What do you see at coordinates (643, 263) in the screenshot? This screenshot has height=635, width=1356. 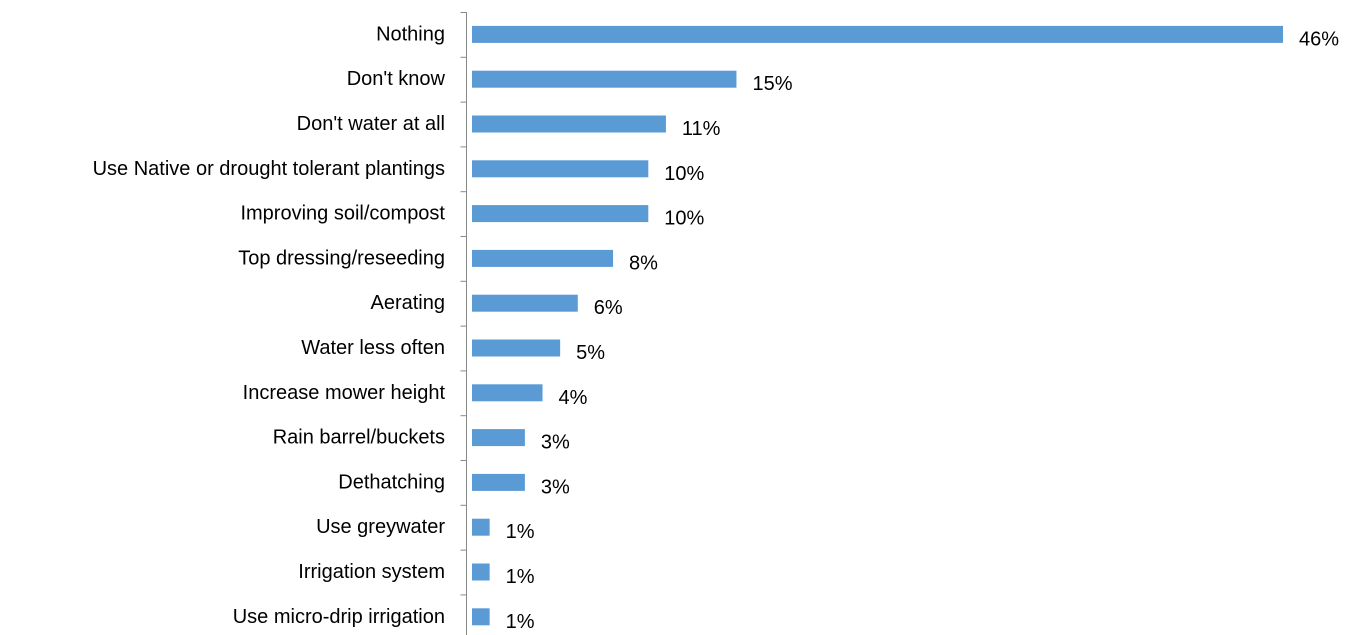 I see `data-label: 8%` at bounding box center [643, 263].